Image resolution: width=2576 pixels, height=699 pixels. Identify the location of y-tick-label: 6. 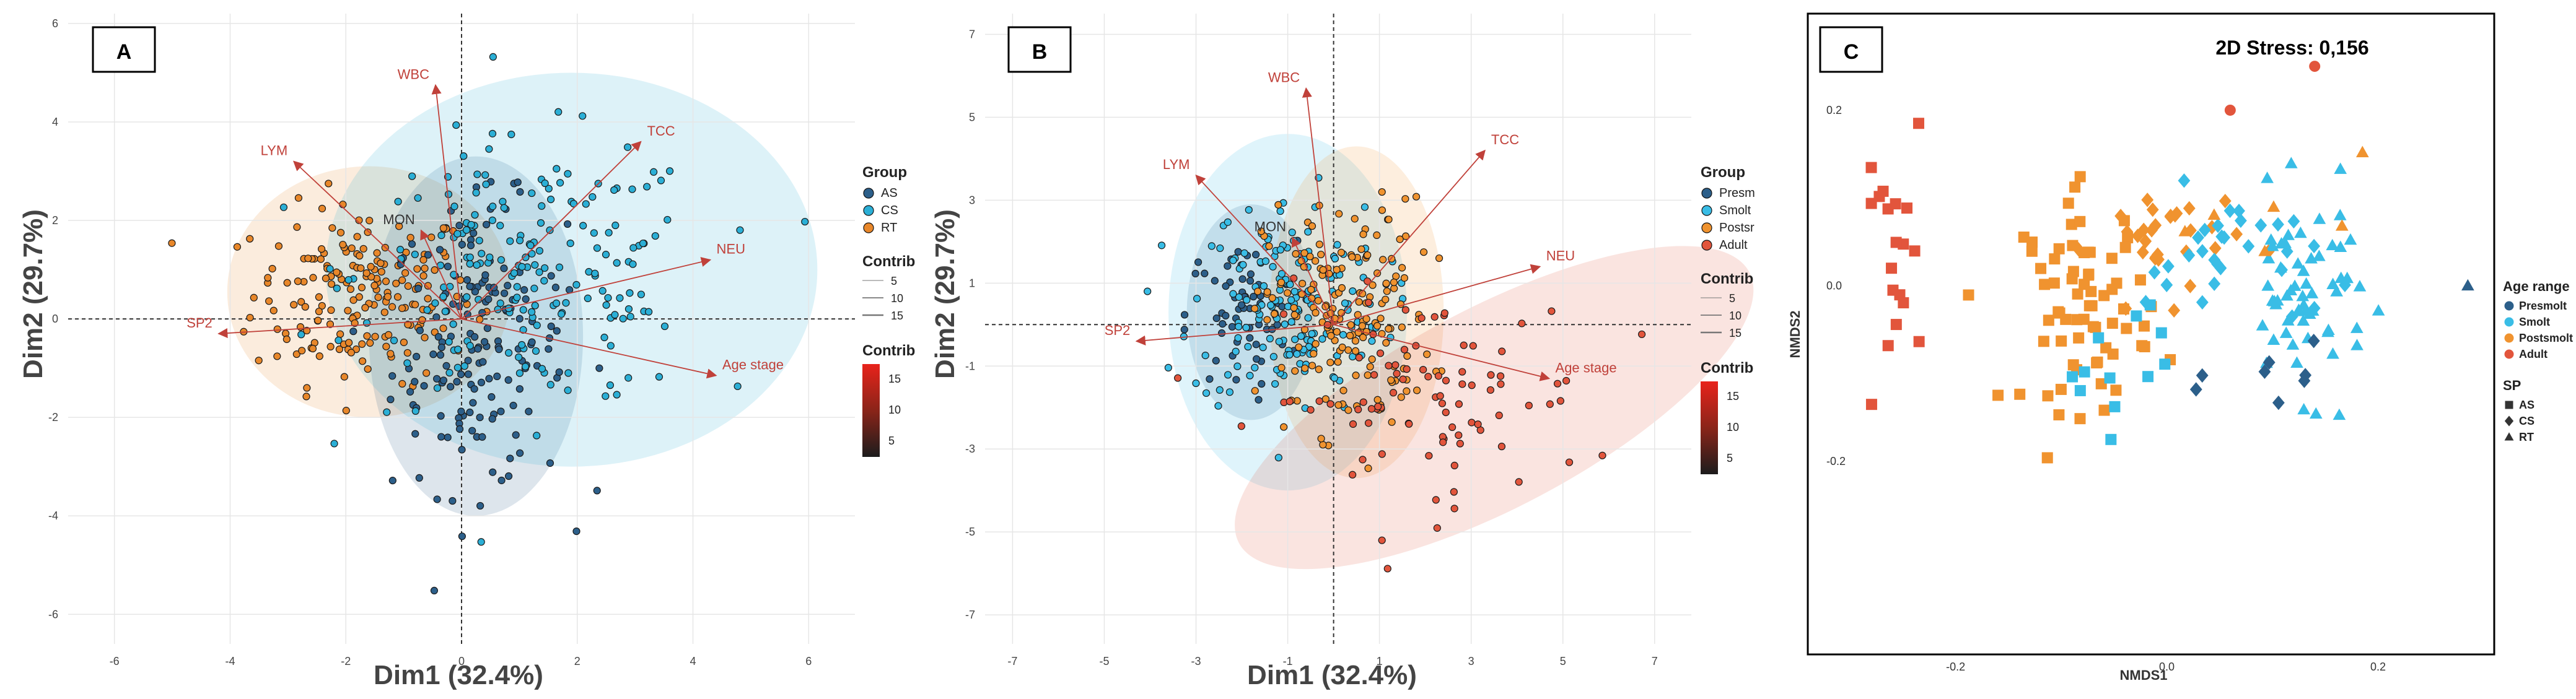
(55, 23).